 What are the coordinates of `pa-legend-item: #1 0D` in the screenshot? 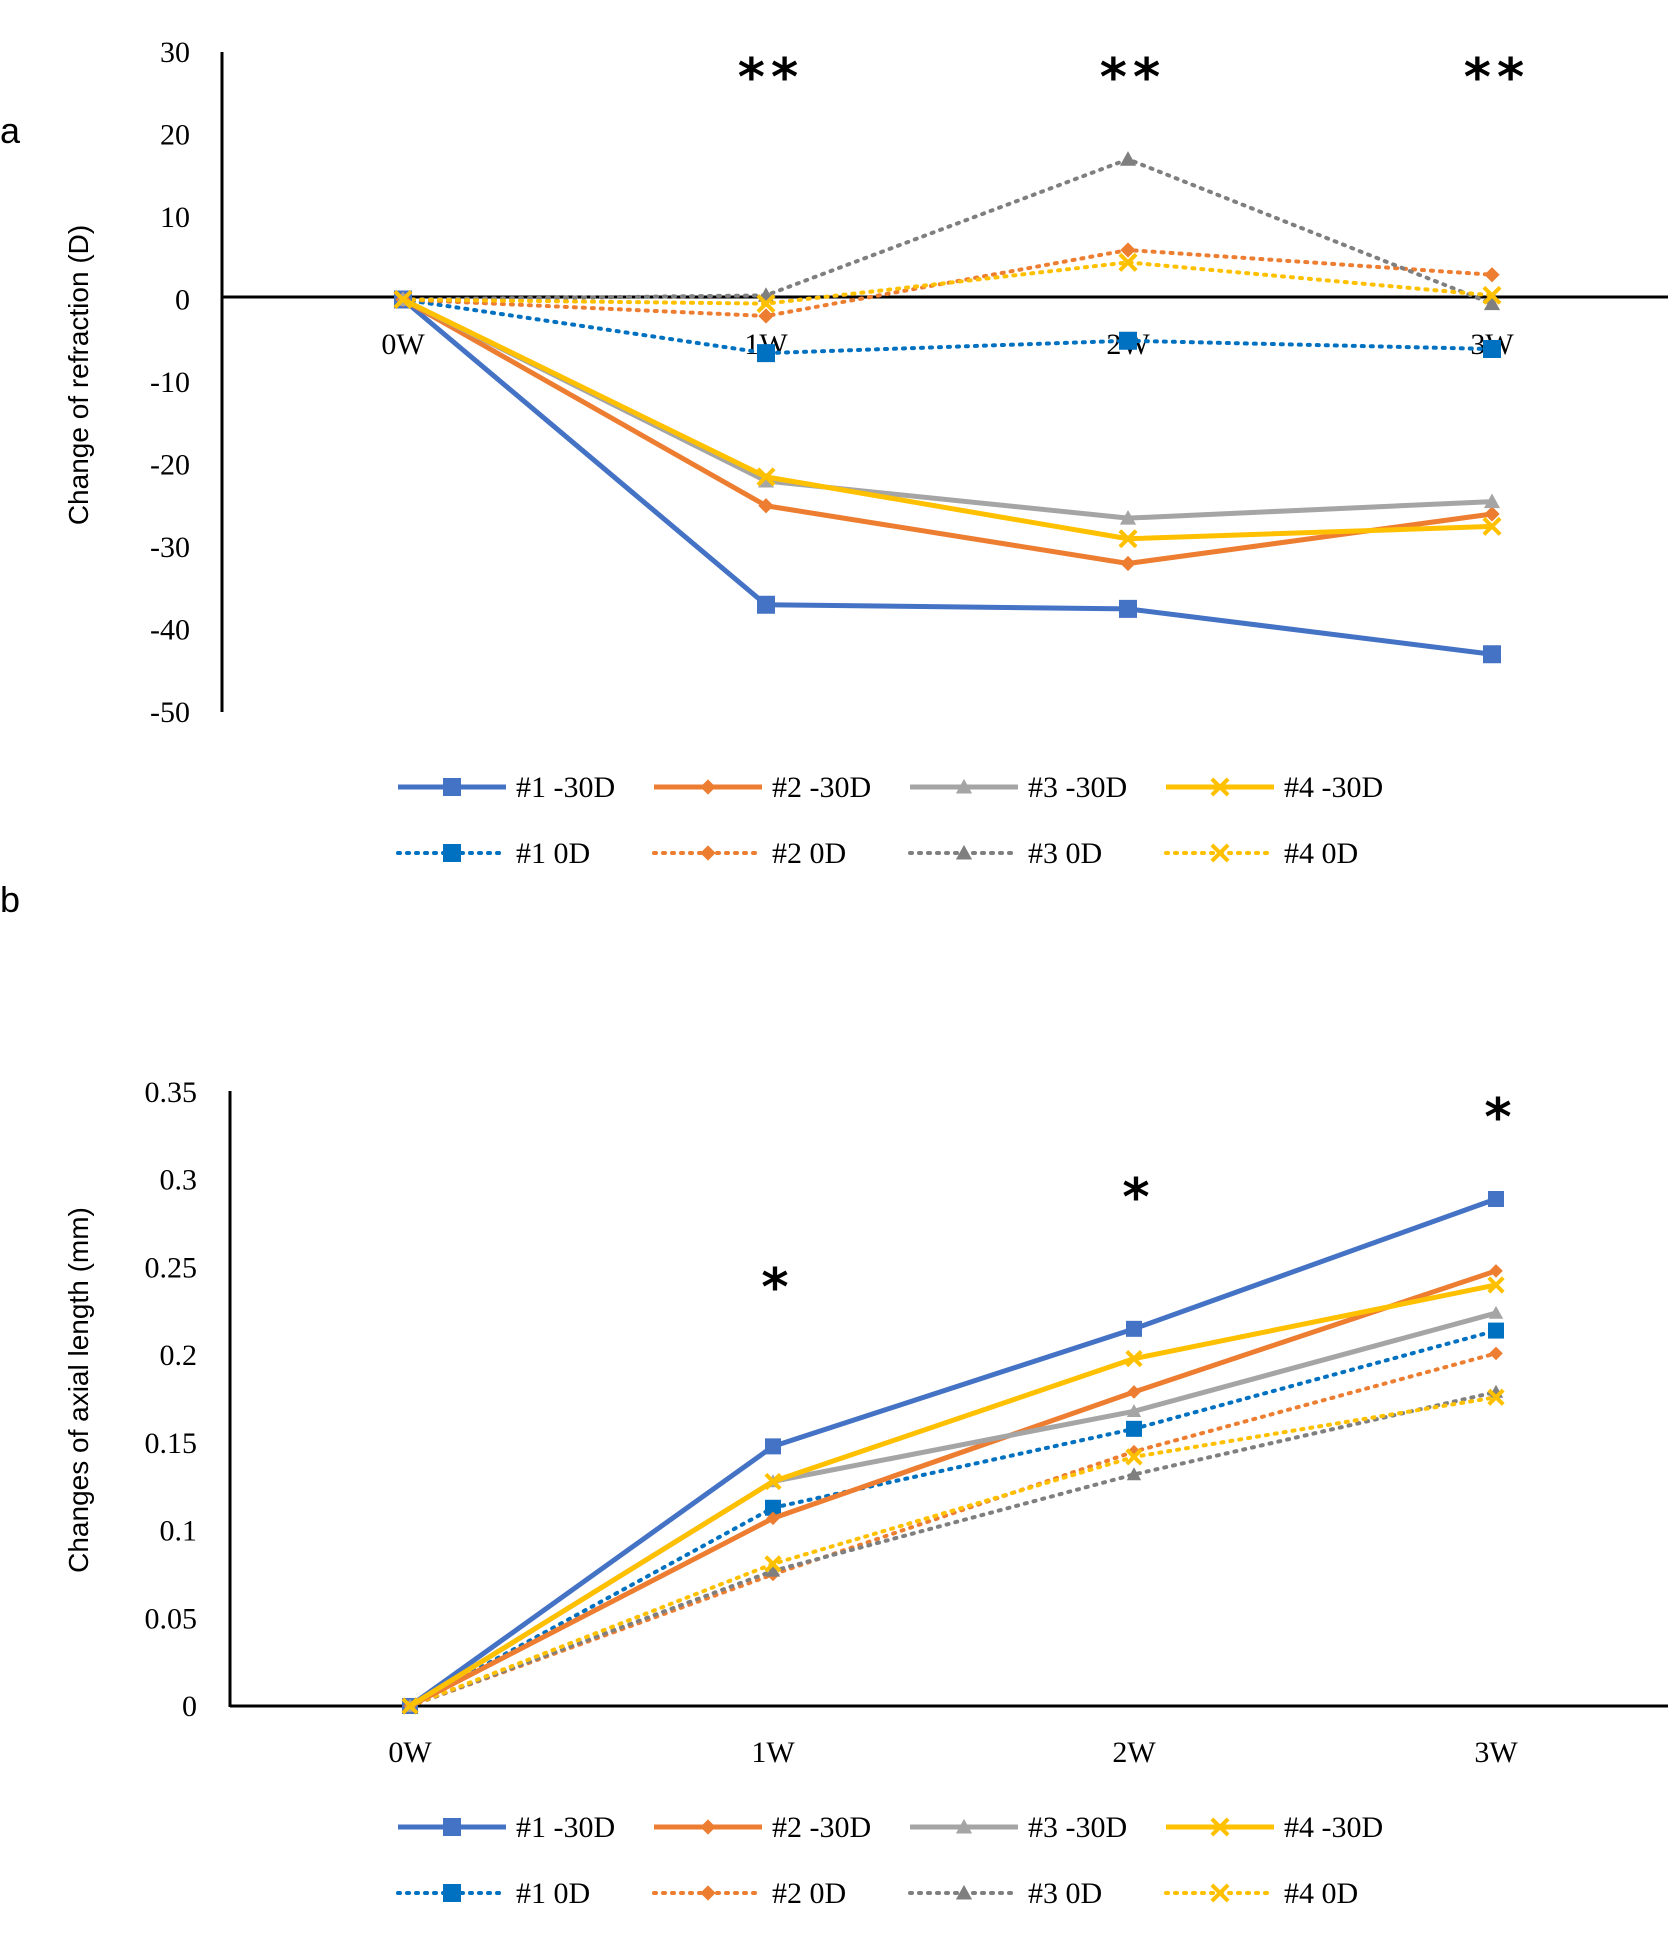 It's located at (493, 853).